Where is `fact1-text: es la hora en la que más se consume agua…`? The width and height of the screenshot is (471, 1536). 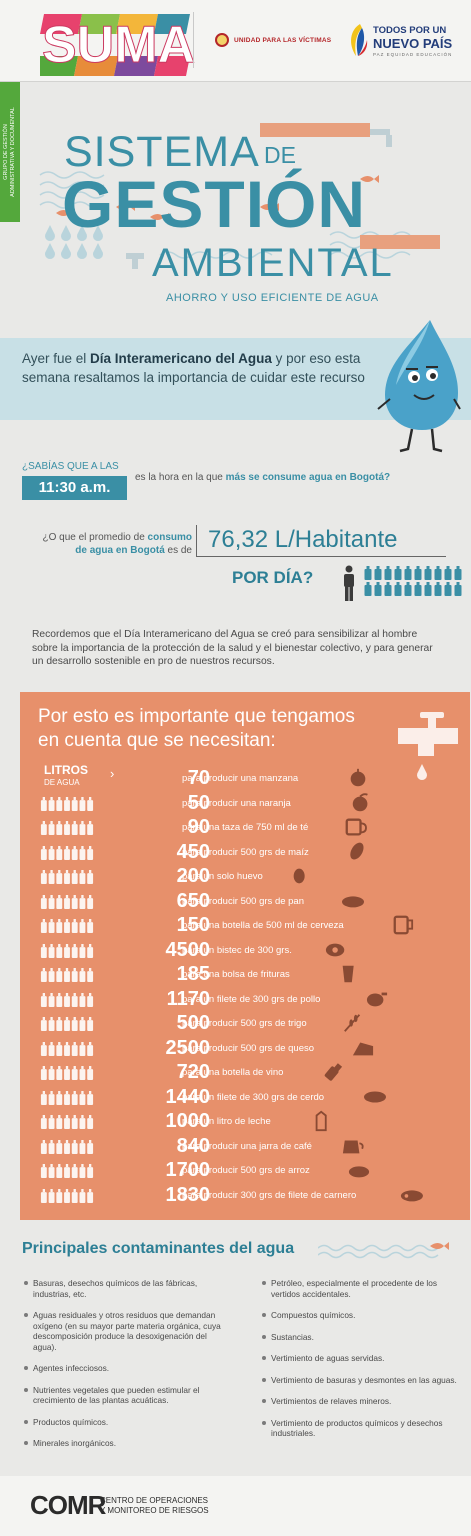
fact1-text: es la hora en la que más se consume agua… is located at coordinates (262, 477).